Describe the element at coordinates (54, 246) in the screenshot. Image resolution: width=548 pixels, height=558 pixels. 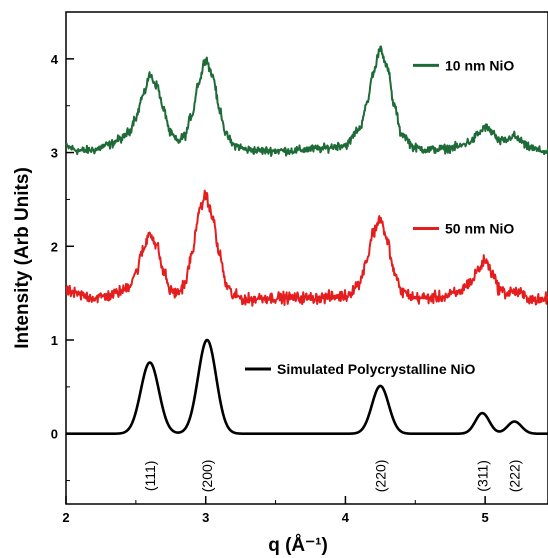
I see `y-tick-label-2: 2` at that location.